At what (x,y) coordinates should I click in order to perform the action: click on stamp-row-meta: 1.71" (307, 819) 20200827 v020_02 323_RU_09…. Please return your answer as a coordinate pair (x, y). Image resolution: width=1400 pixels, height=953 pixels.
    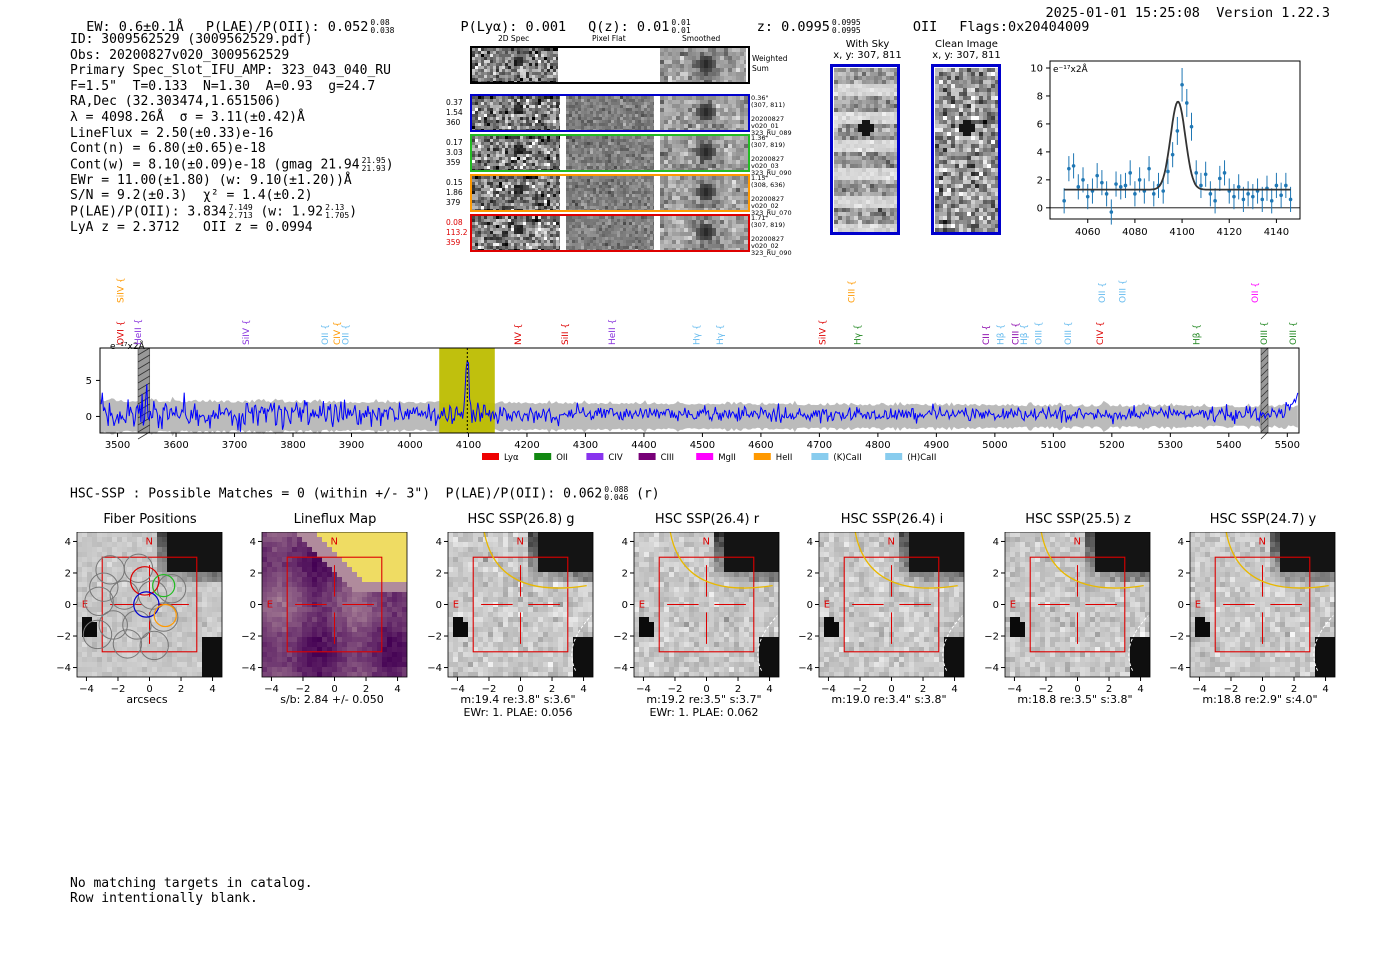
    Looking at the image, I should click on (771, 236).